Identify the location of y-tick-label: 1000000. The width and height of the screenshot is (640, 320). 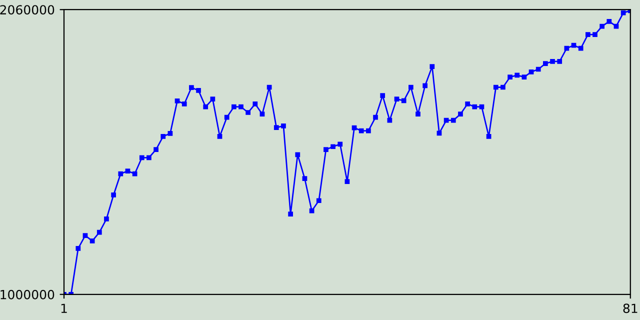
(27, 295).